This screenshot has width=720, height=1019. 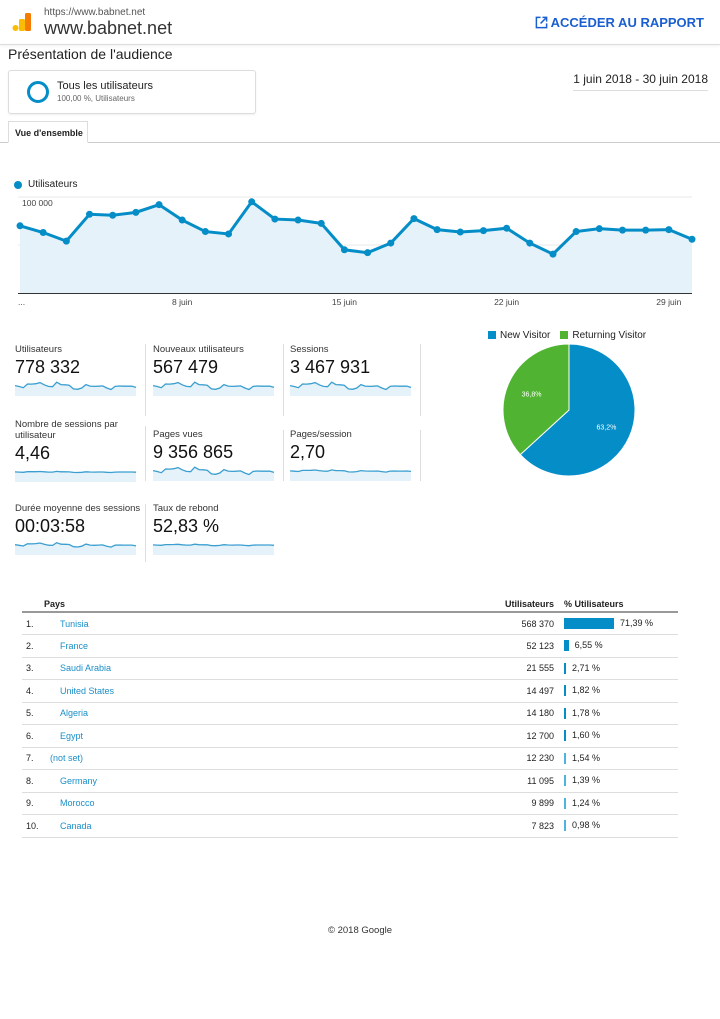 I want to click on row-country: Algeria, so click(x=185, y=713).